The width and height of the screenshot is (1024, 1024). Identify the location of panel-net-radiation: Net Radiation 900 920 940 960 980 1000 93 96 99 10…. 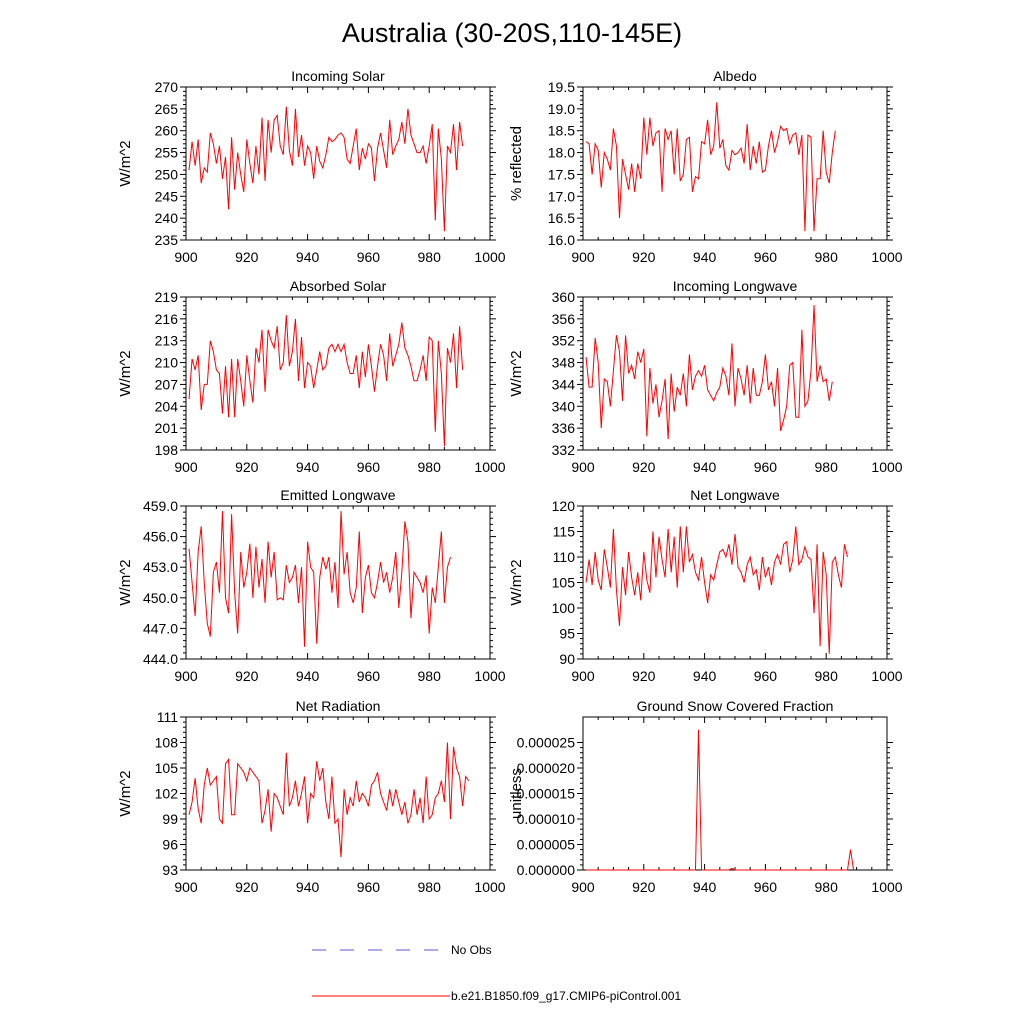
(311, 796).